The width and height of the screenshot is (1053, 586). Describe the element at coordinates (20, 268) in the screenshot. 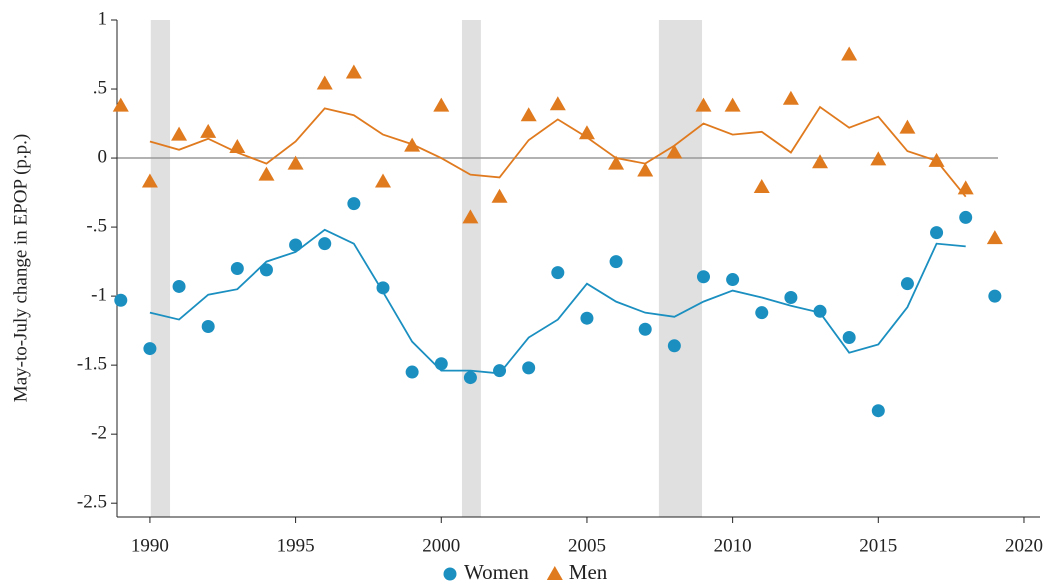

I see `y-axis-label: May-to-July change in EPOP (p.p.)` at that location.